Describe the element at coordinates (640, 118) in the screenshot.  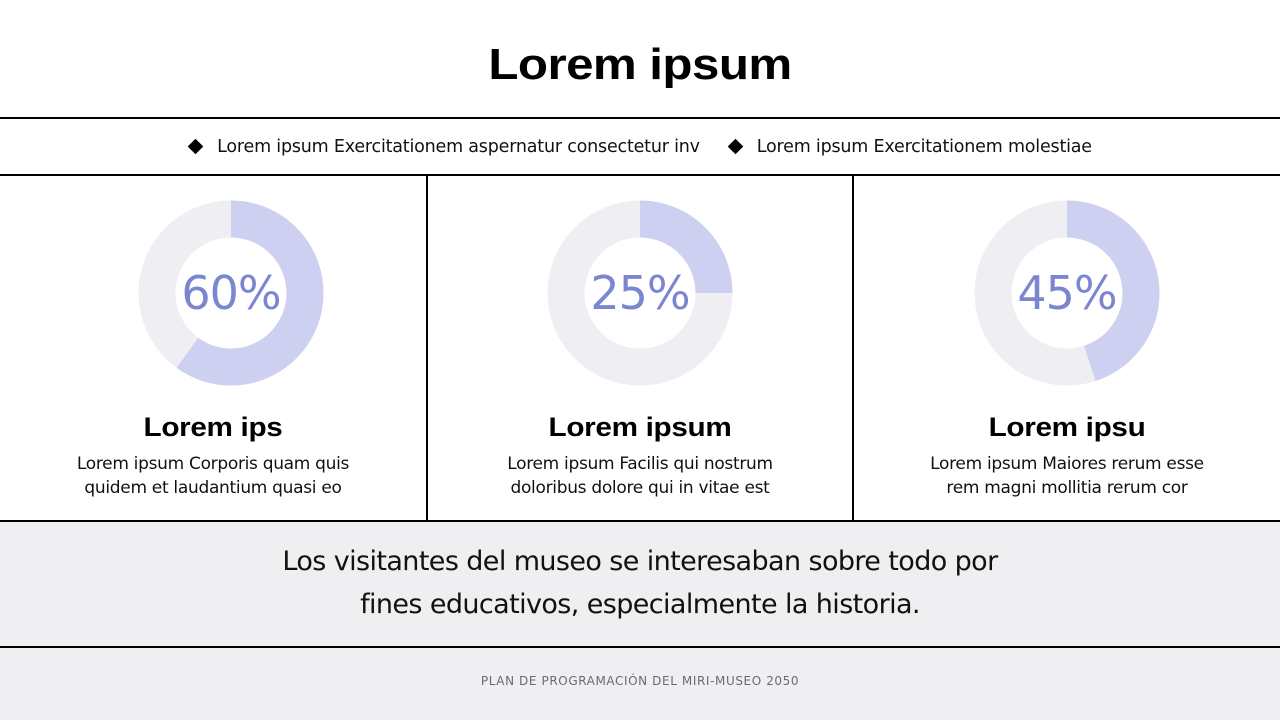
I see `divider-top` at that location.